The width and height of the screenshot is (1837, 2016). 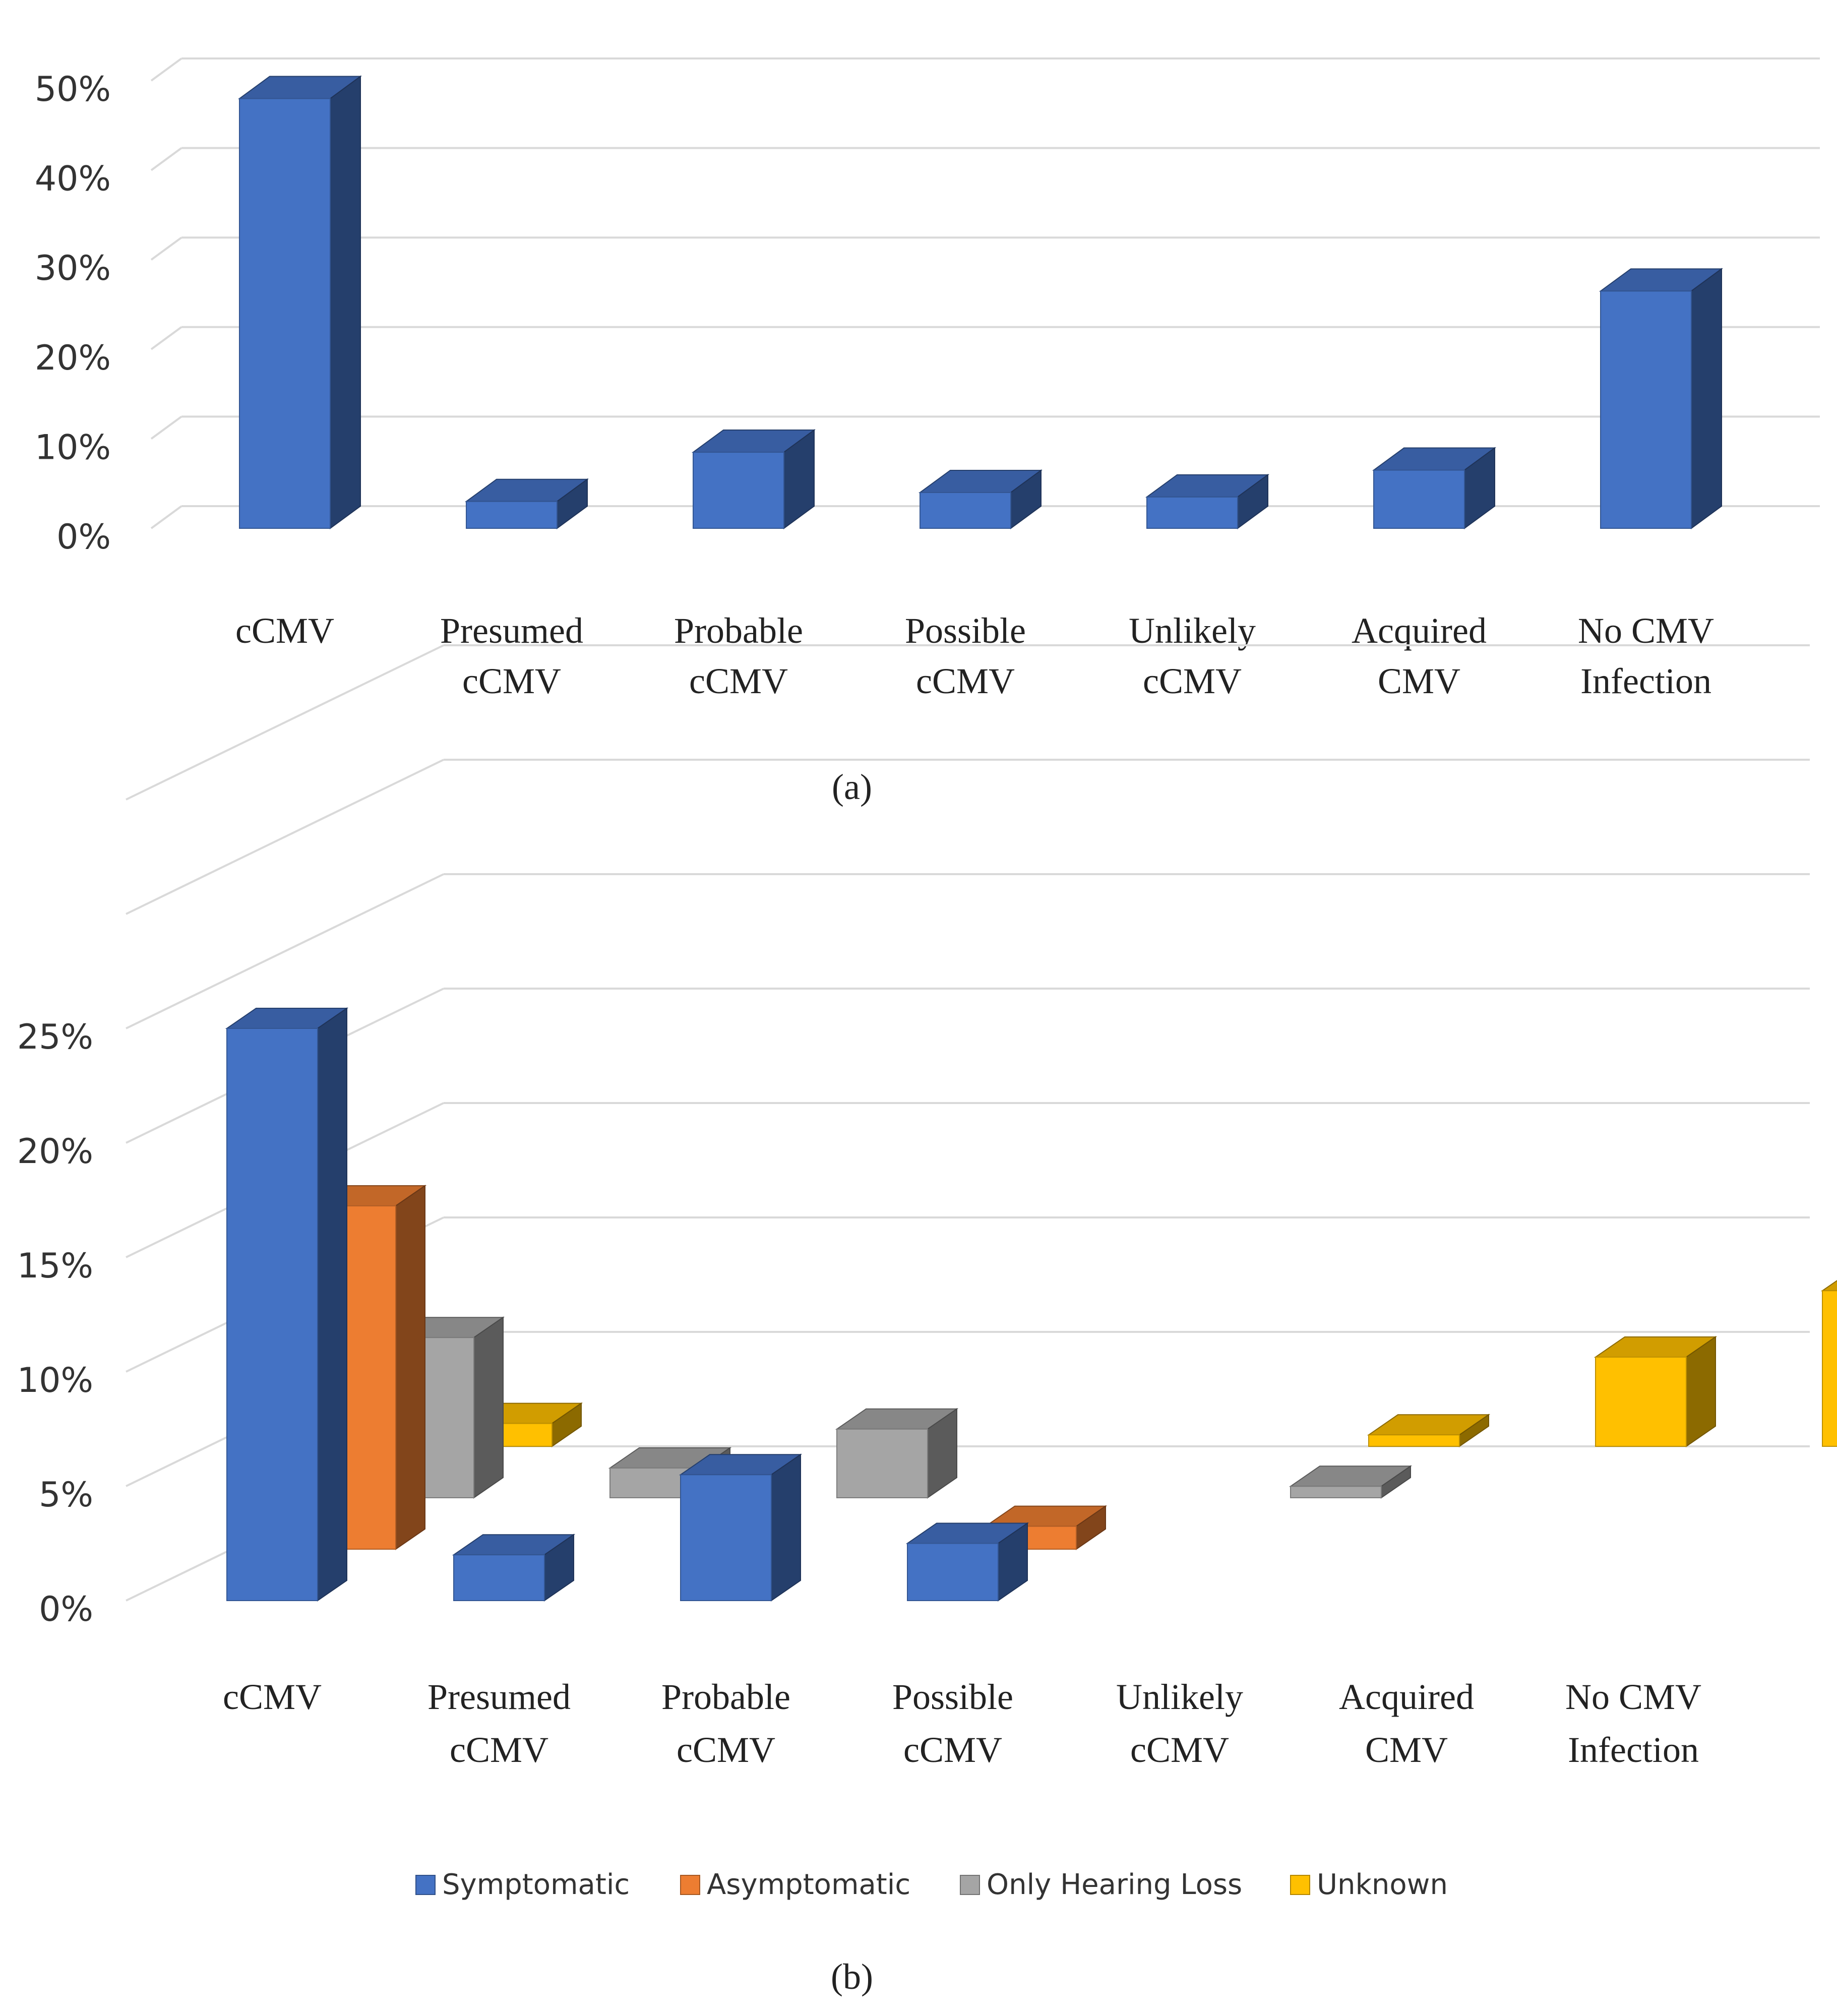 What do you see at coordinates (1382, 1884) in the screenshot?
I see `legend-label: Unknown` at bounding box center [1382, 1884].